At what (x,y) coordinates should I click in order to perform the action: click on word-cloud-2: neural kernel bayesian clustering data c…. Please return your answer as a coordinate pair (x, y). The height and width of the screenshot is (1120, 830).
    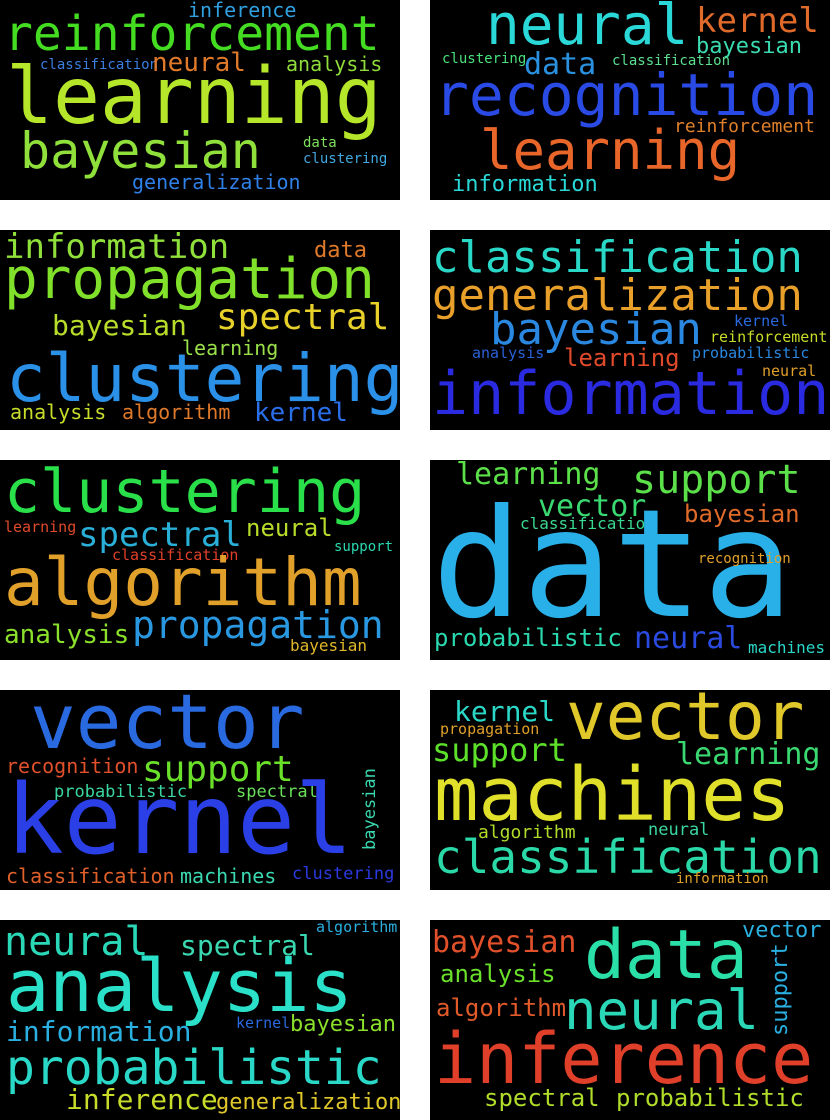
    Looking at the image, I should click on (630, 100).